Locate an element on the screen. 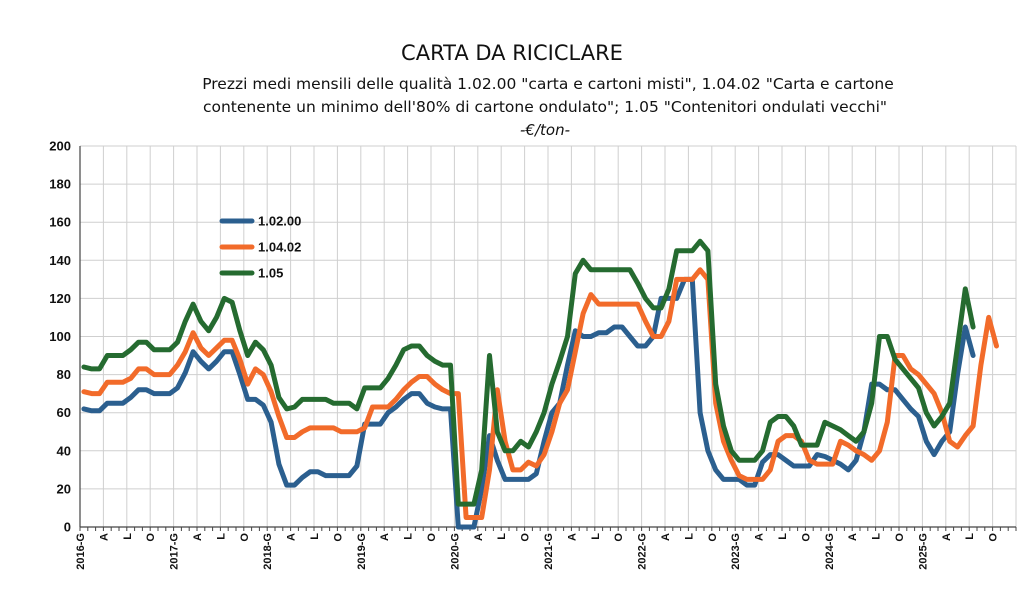  x-tick-label: 2023-G is located at coordinates (736, 551).